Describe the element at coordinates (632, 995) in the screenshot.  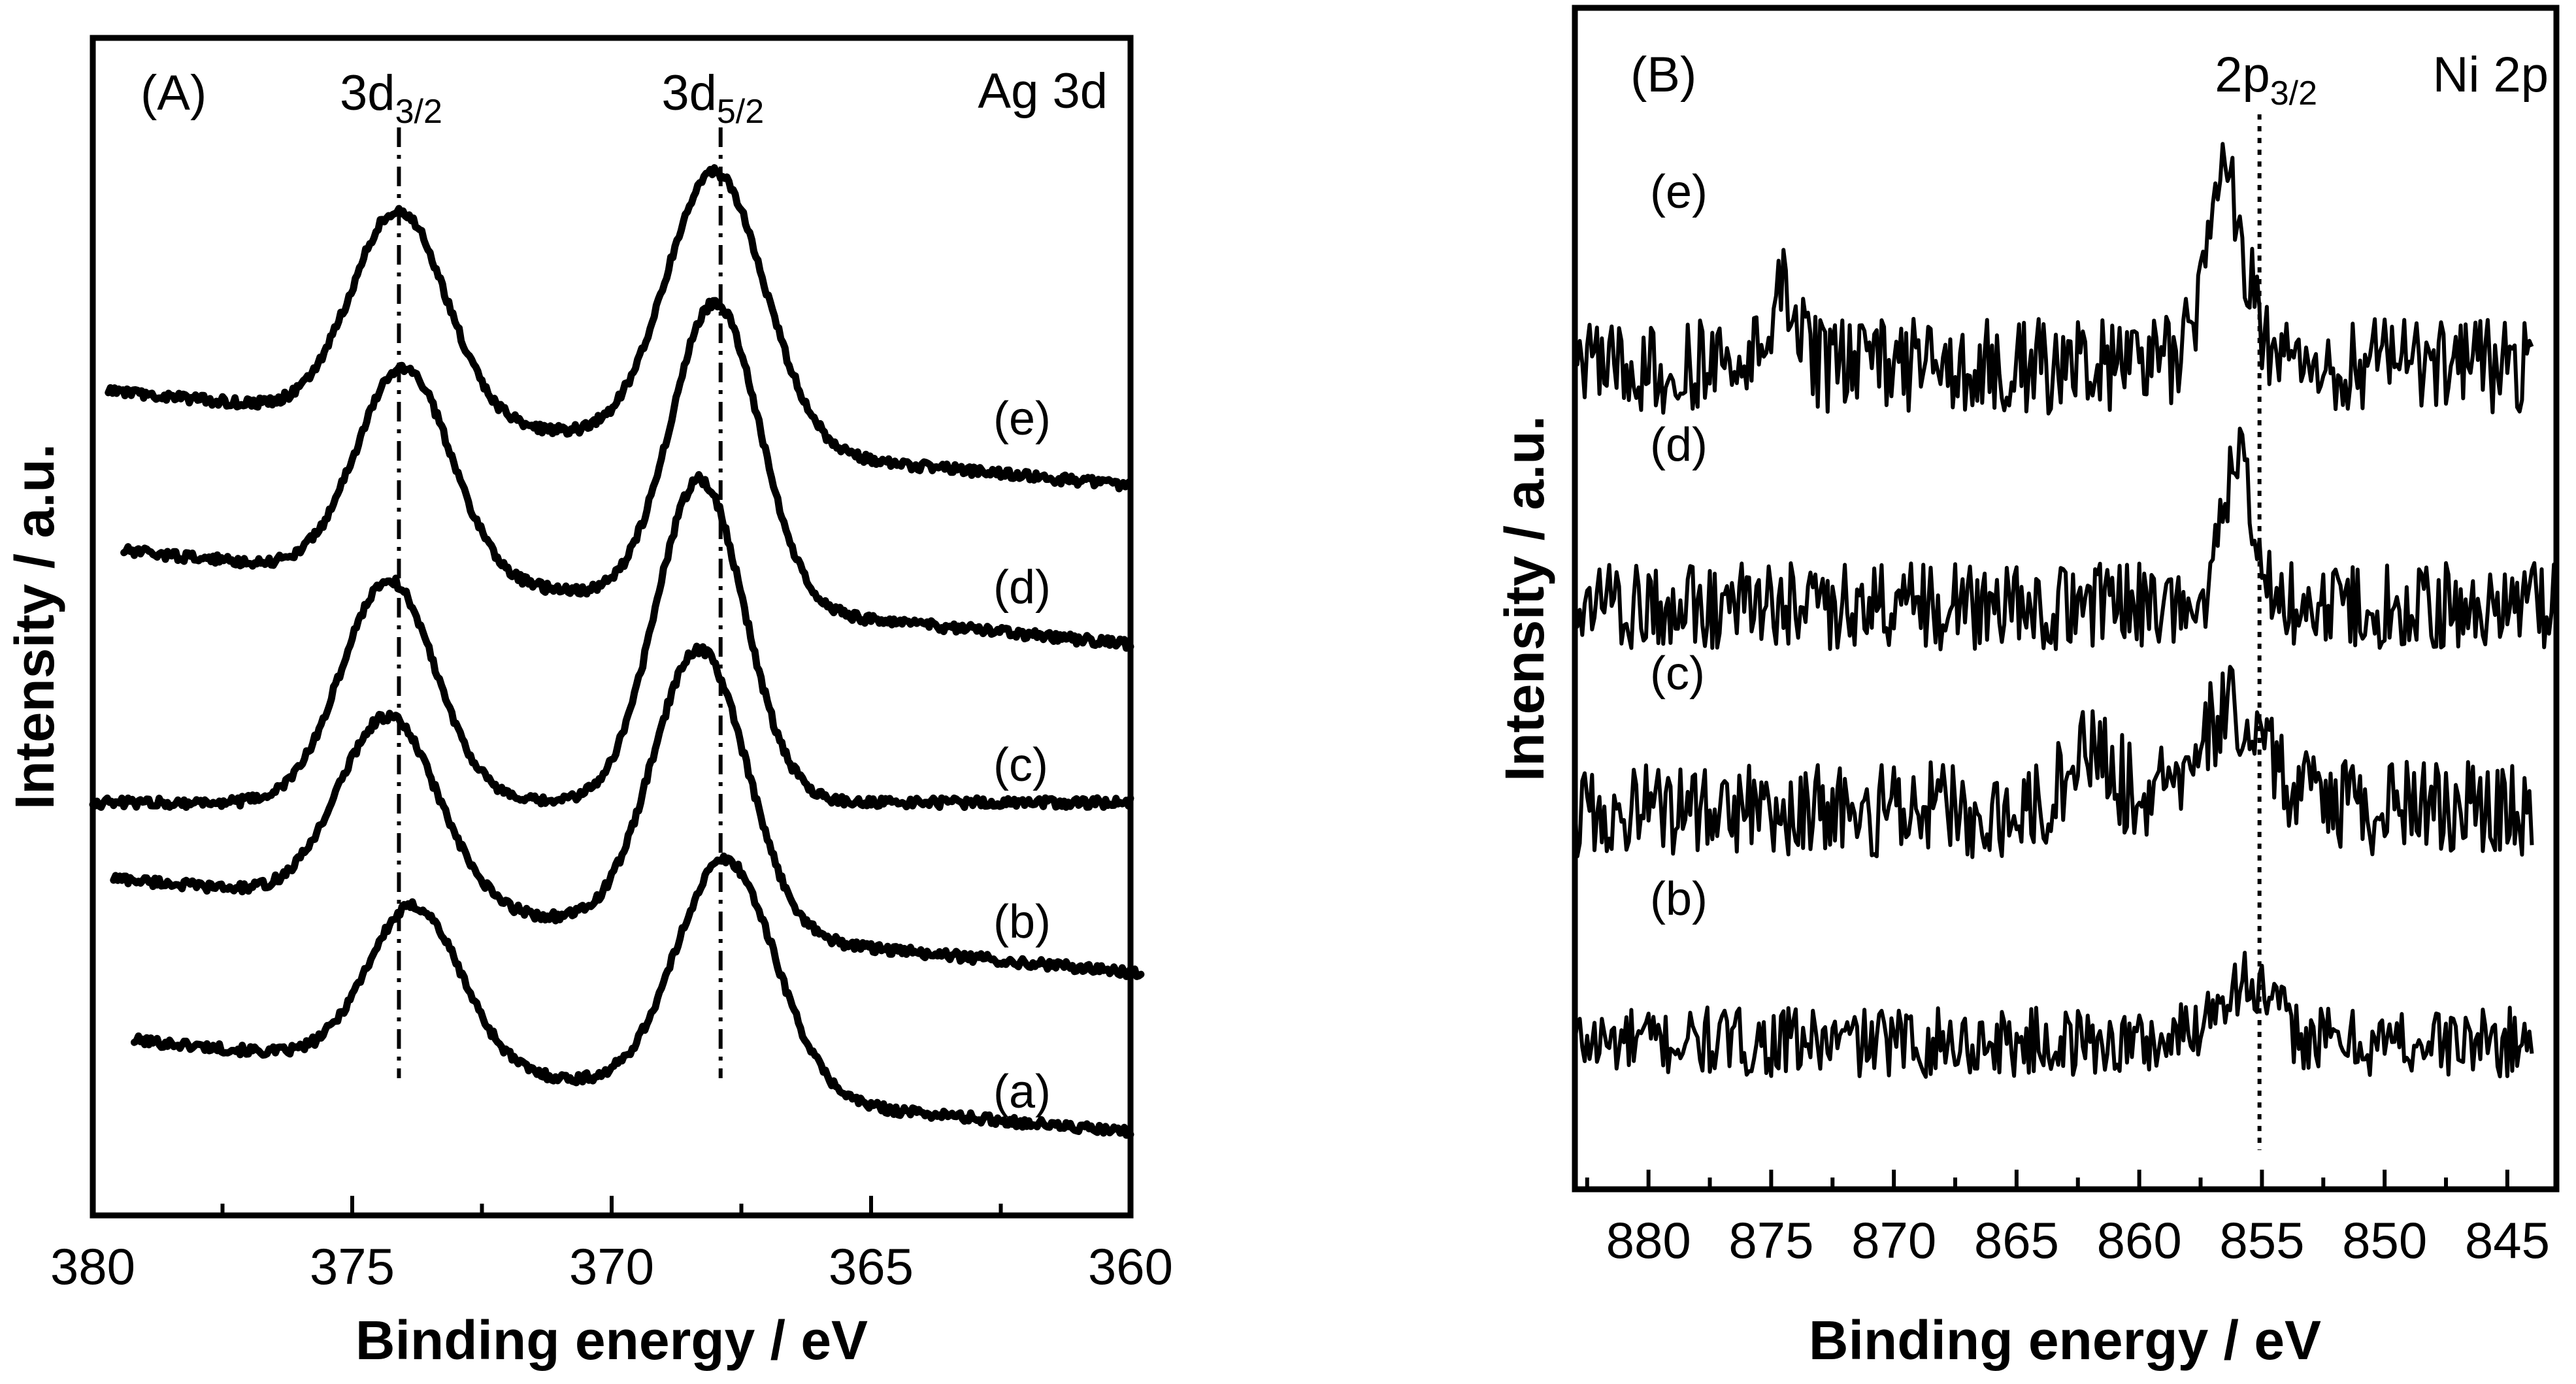
I see `panel-a-series-a` at that location.